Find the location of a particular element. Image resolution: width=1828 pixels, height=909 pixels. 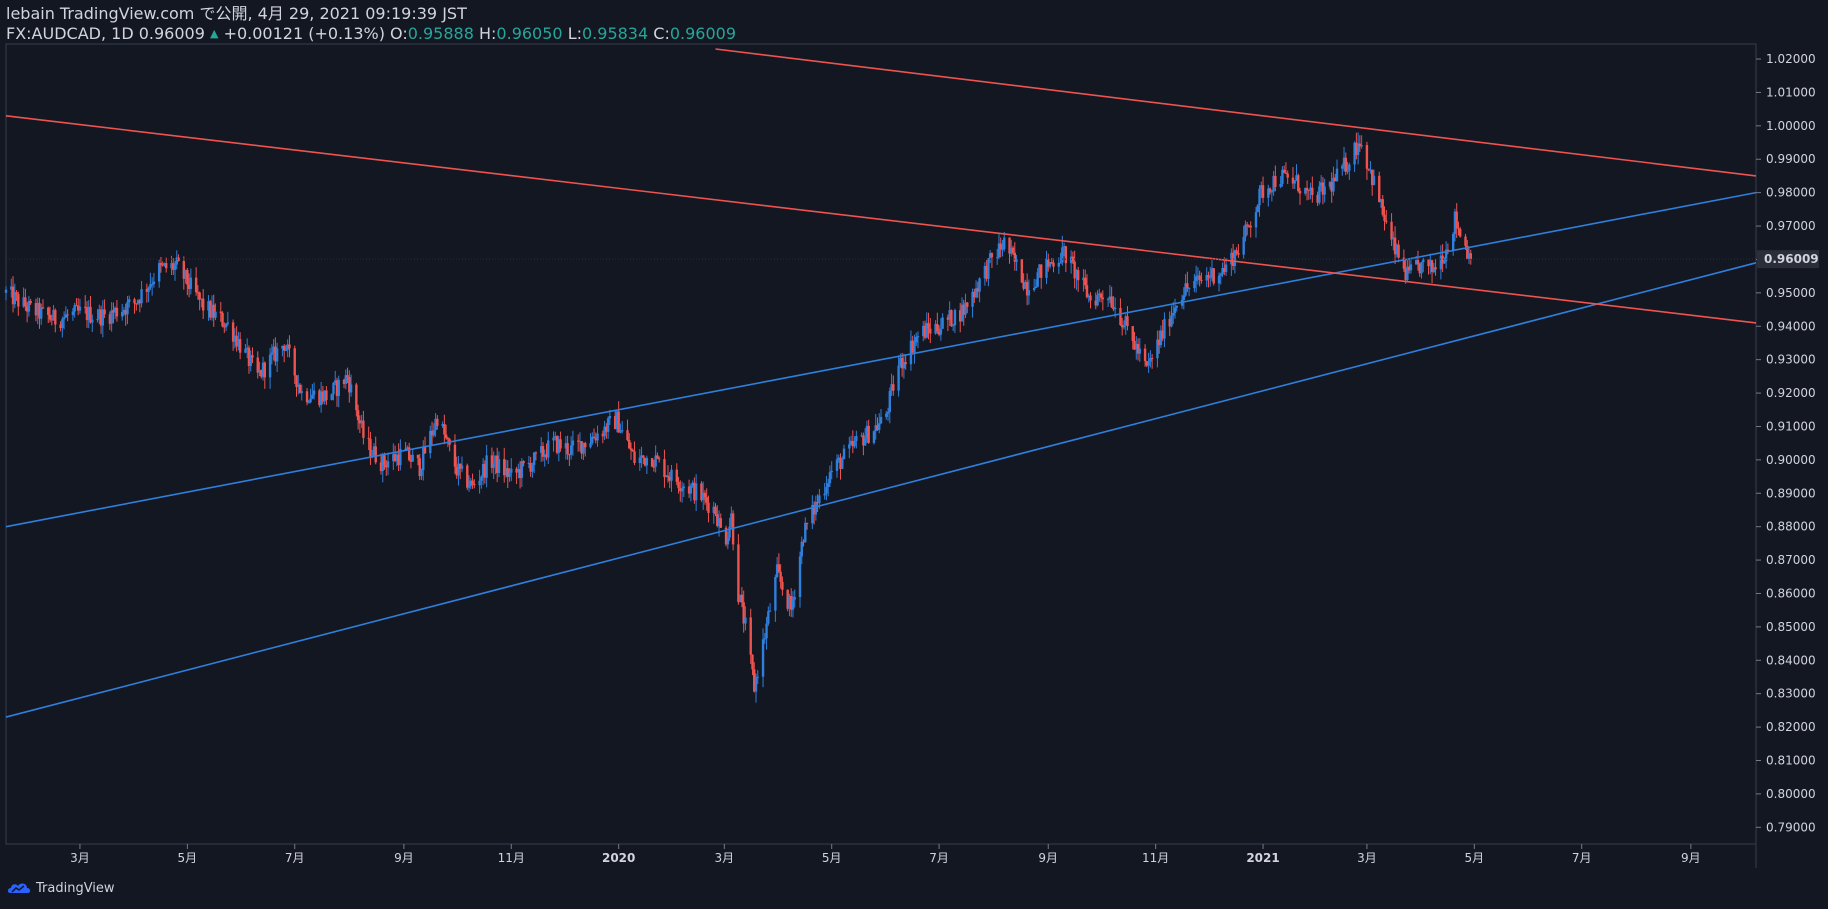

time-axis: 3月 5月 7月 9月 11月 2020 3月 5月 7月 9月 11月 2021 3月 5月 7月 9月 is located at coordinates (885, 854).